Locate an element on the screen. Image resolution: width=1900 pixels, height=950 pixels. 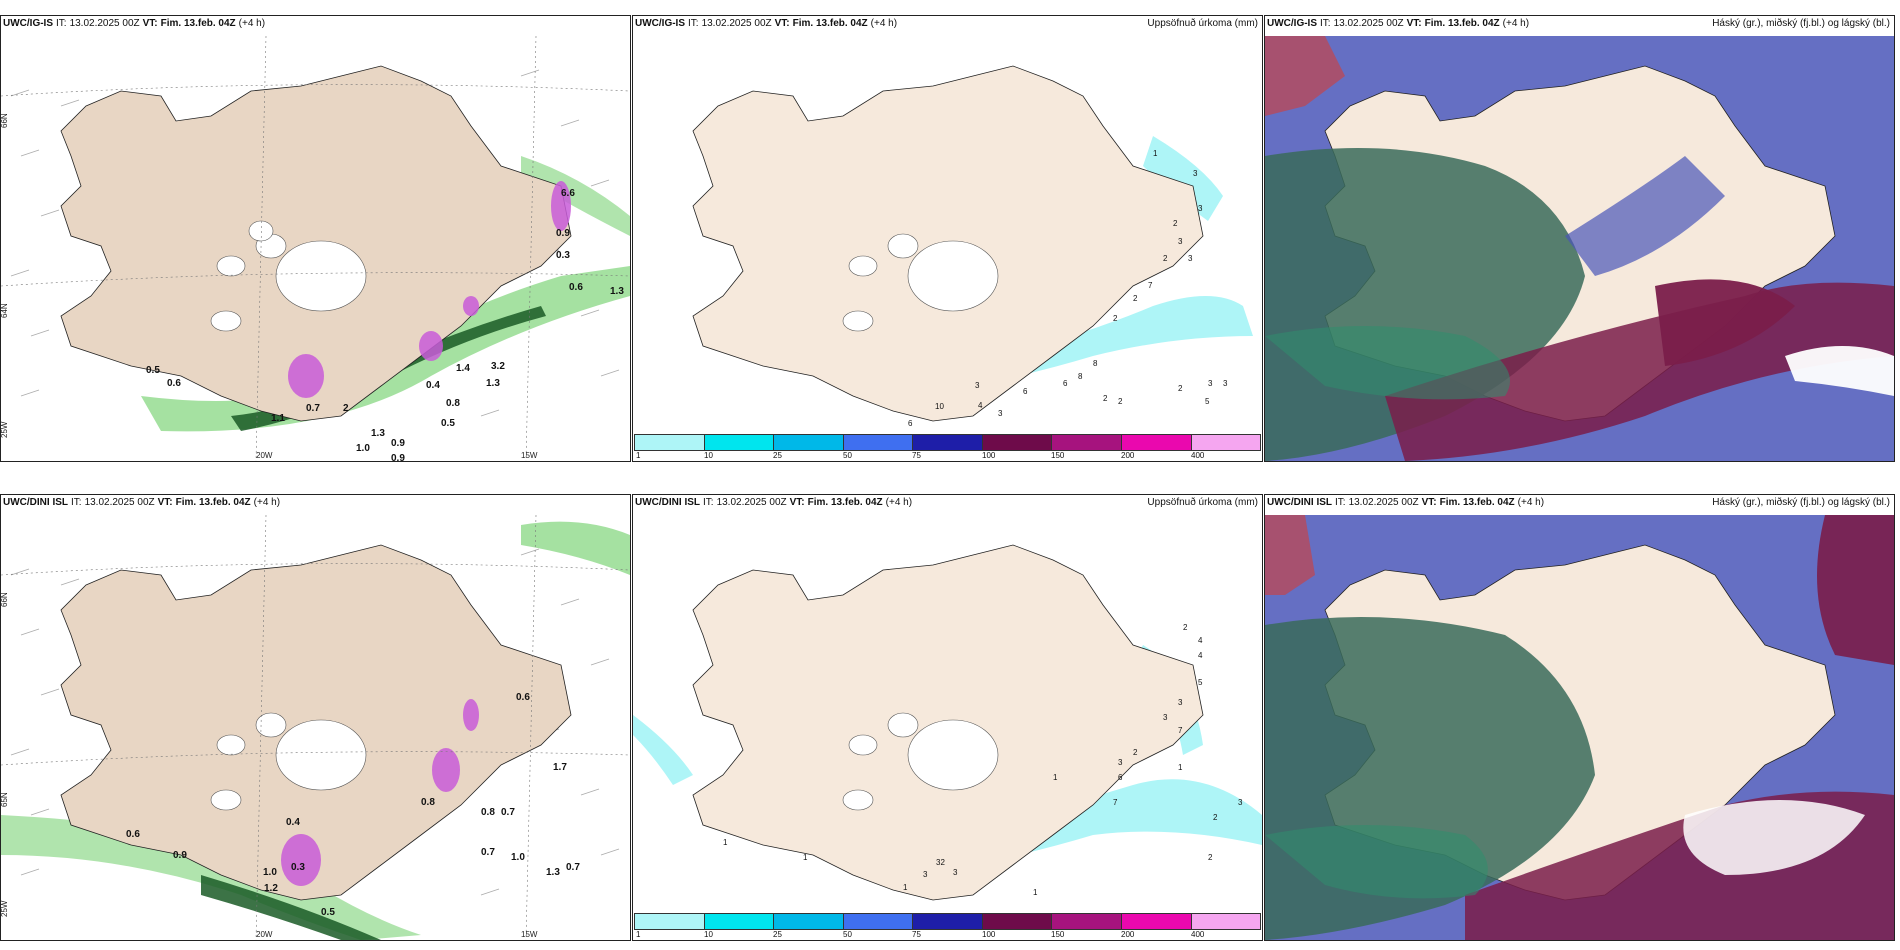
wind-label: 0.9 is located at coordinates (398, 457).